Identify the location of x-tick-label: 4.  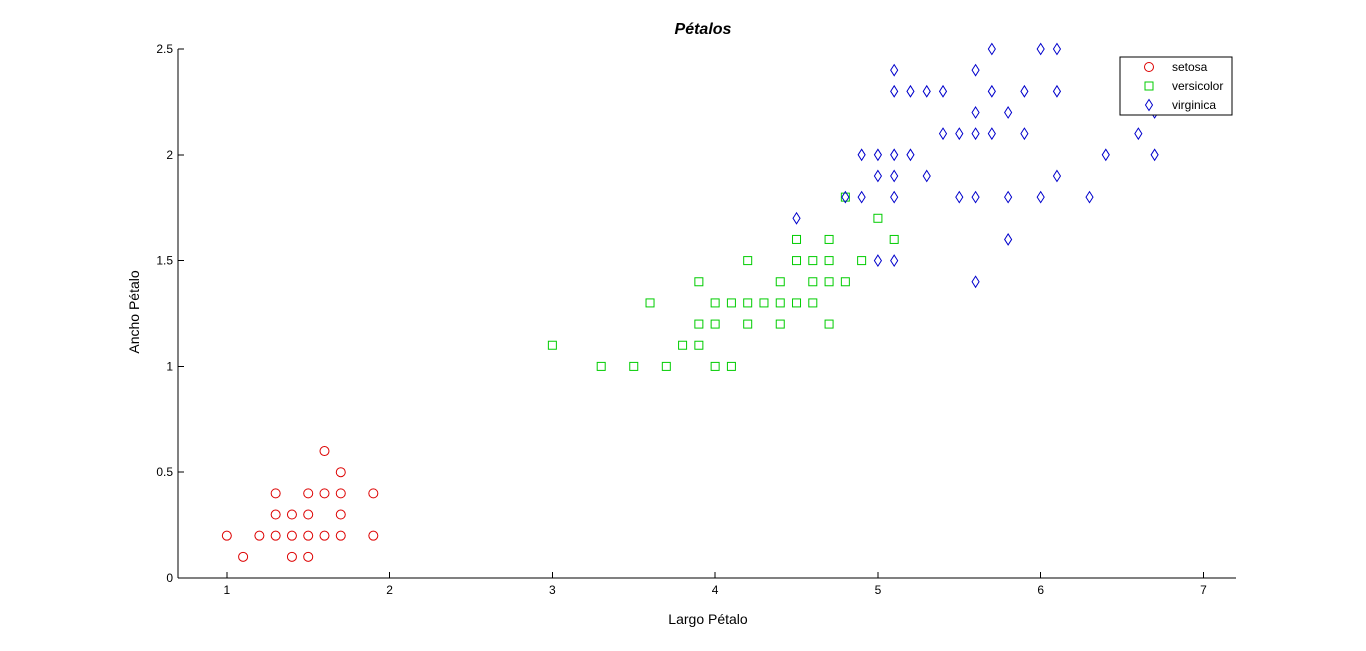
(715, 590).